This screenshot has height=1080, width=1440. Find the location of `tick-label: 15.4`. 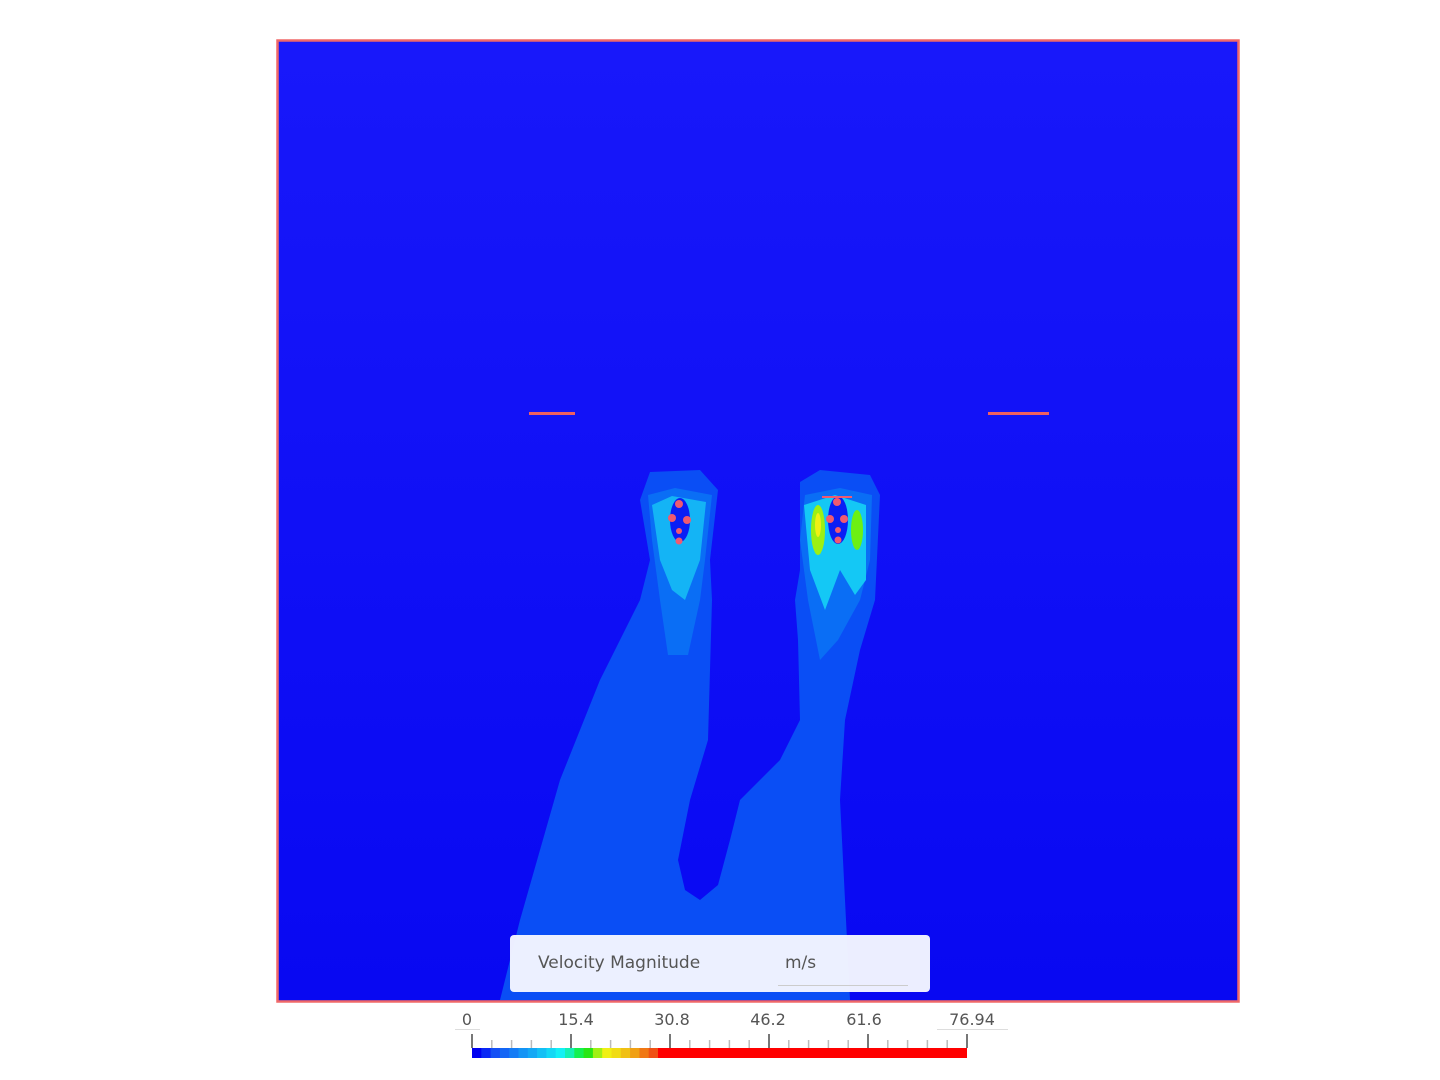

tick-label: 15.4 is located at coordinates (576, 1019).